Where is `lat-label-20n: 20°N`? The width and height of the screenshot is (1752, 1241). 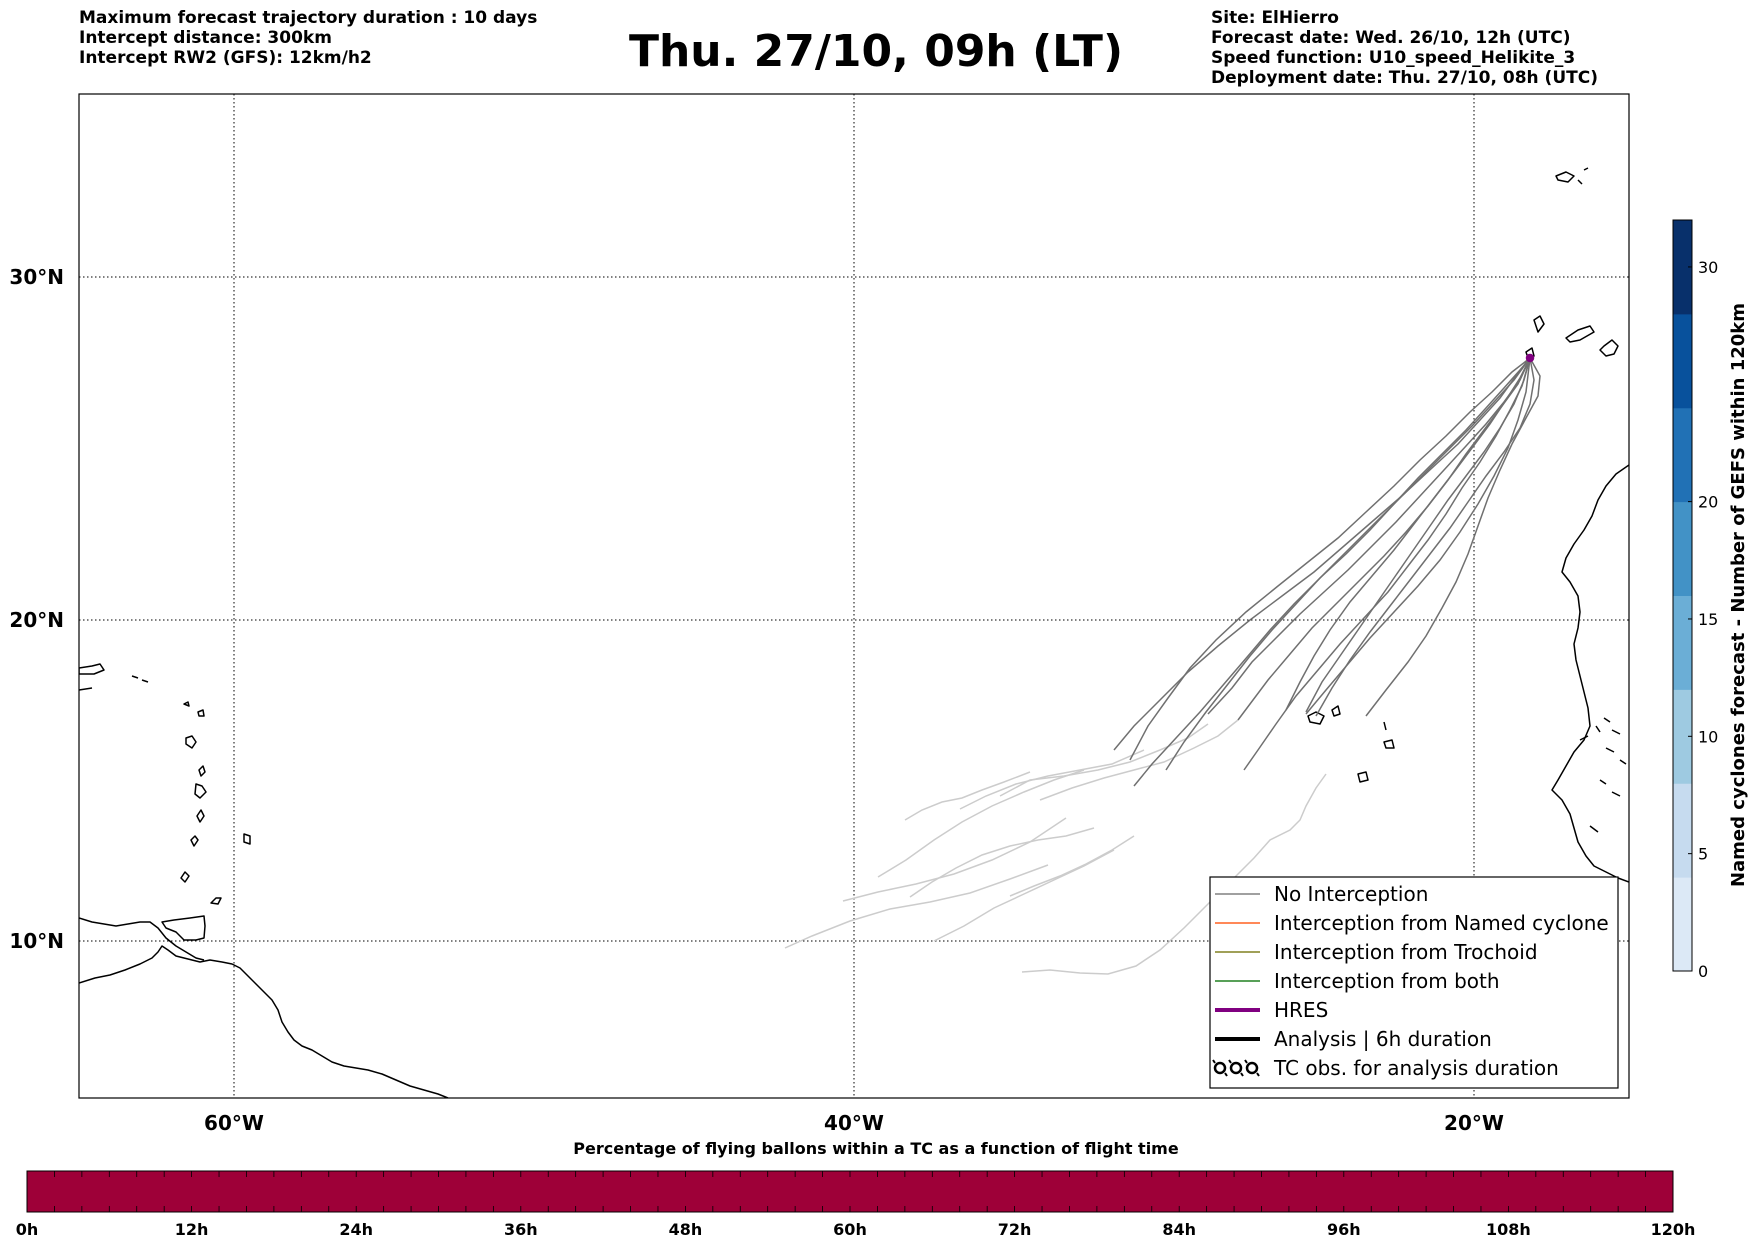 lat-label-20n: 20°N is located at coordinates (36, 620).